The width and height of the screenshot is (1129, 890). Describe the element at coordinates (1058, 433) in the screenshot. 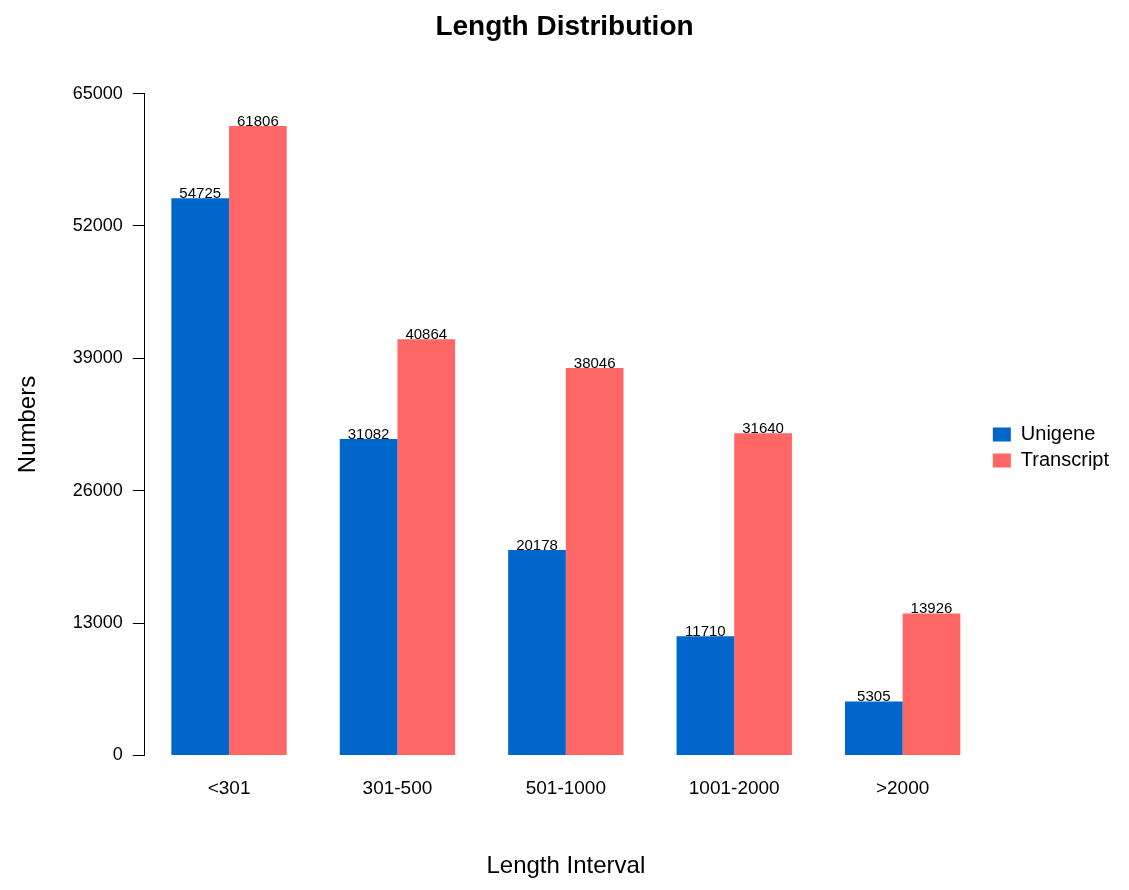

I see `legend-label: Unigene` at that location.